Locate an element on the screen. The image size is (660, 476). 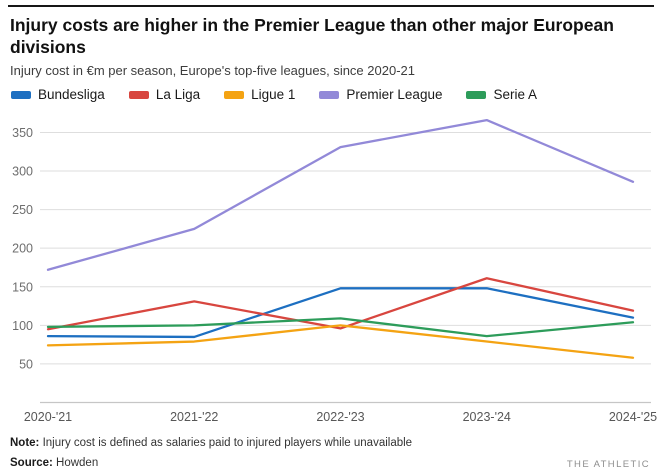
source-text: Howden is located at coordinates (75, 463).